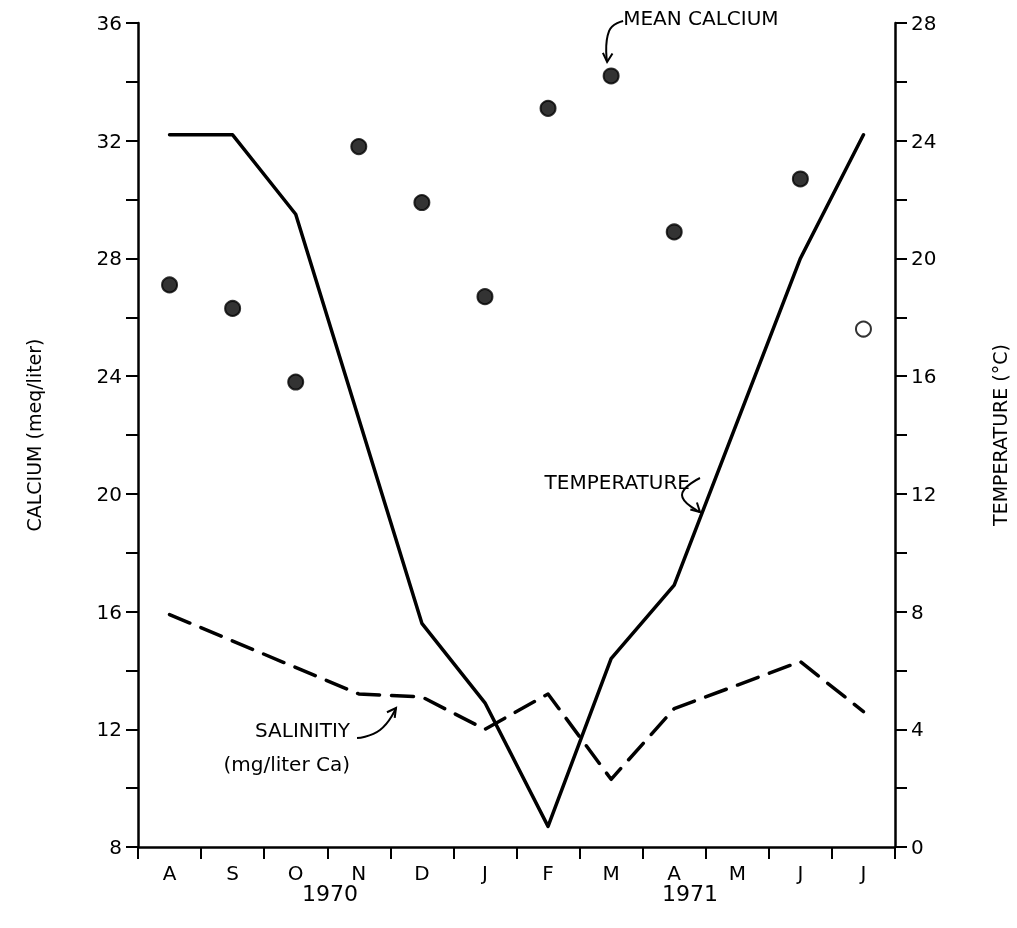 Image resolution: width=1017 pixels, height=928 pixels. What do you see at coordinates (109, 23) in the screenshot?
I see `y-tick-label: 36` at bounding box center [109, 23].